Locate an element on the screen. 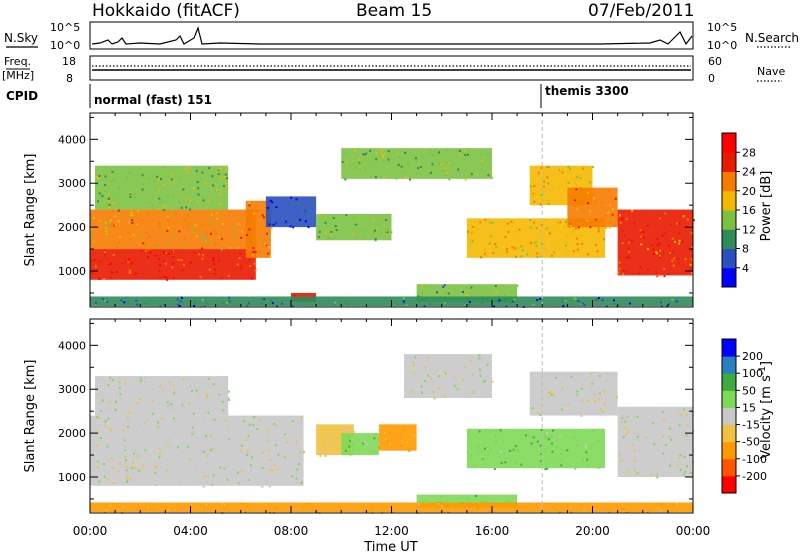 The width and height of the screenshot is (800, 558). power-y-label: Slant Range [km] is located at coordinates (30, 210).